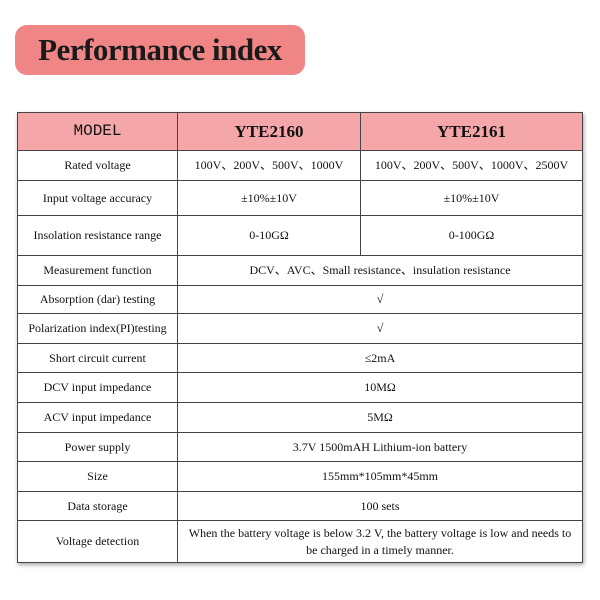 The height and width of the screenshot is (600, 600). What do you see at coordinates (97, 299) in the screenshot?
I see `row-label: Absorption (dar) testing` at bounding box center [97, 299].